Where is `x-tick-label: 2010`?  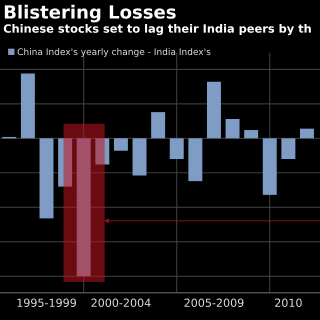
x-tick-label: 2010 is located at coordinates (288, 302).